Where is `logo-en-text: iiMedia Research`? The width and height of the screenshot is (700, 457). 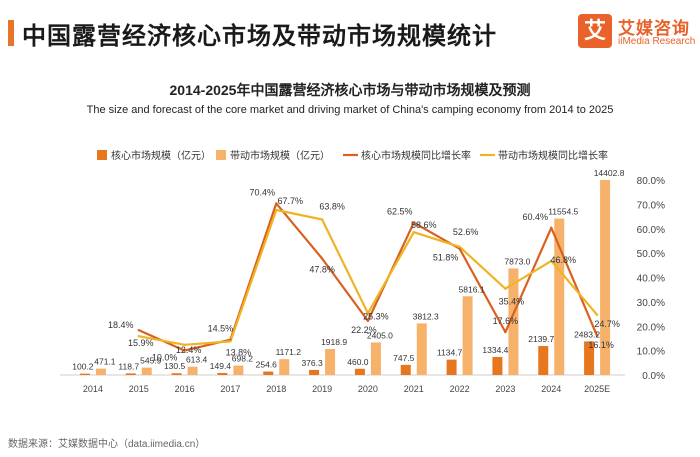
logo-en-text: iiMedia Research is located at coordinates (657, 41).